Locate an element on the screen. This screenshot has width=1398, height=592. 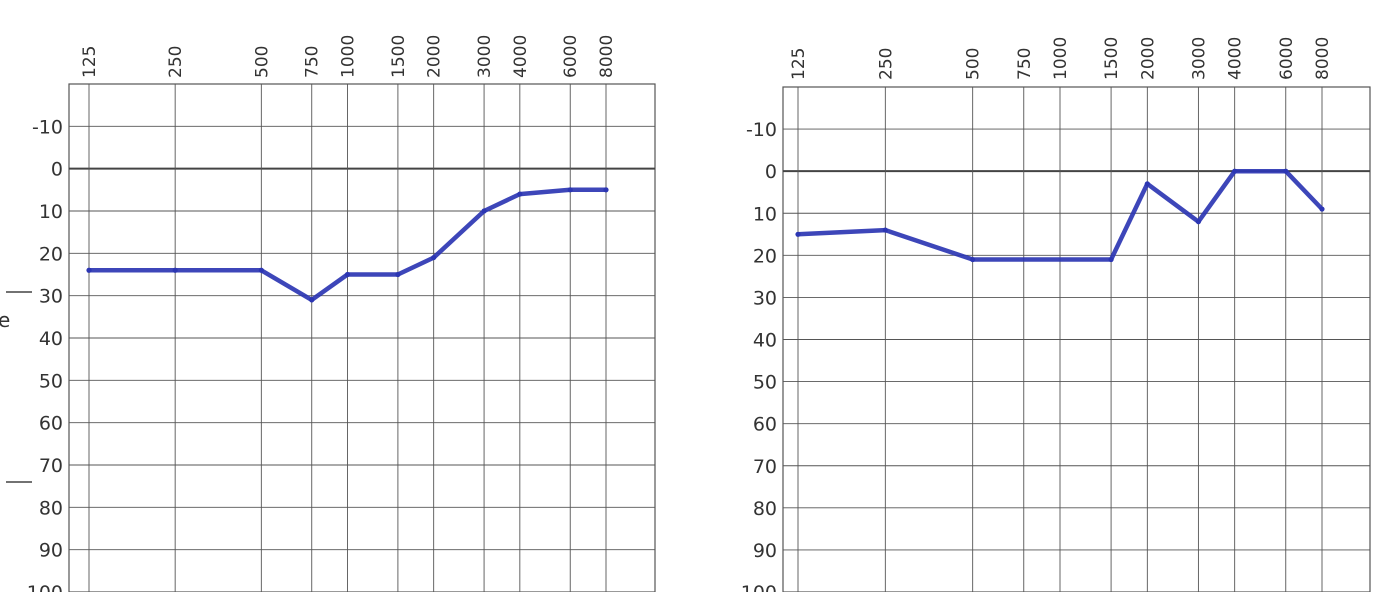
cropped-label-fragment: e is located at coordinates (5, 320).